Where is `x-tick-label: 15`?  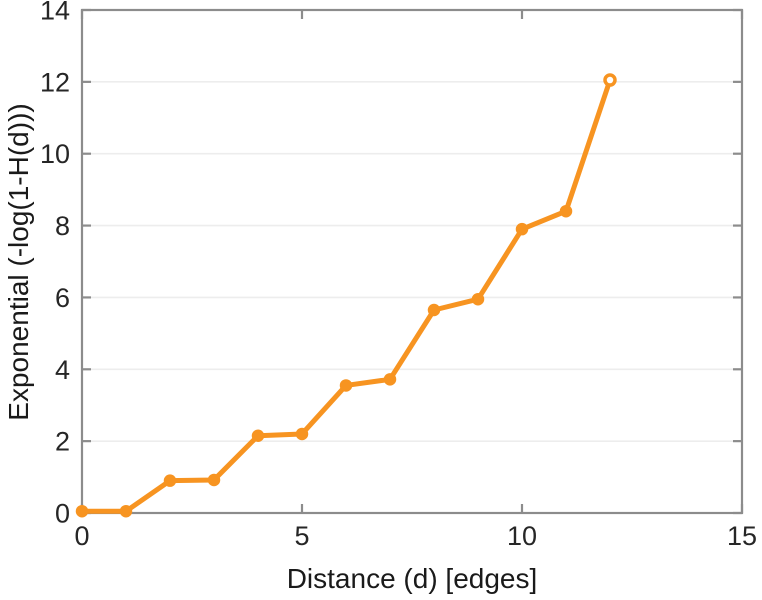
x-tick-label: 15 is located at coordinates (742, 536).